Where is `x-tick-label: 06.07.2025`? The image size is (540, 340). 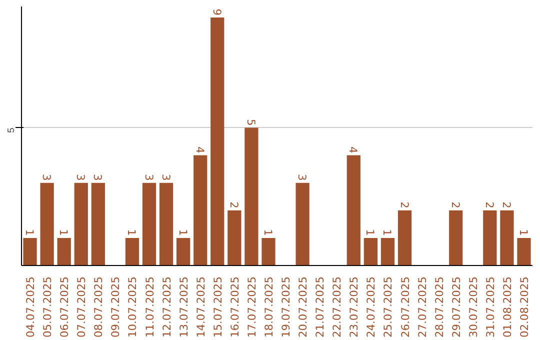 x-tick-label: 06.07.2025 is located at coordinates (65, 307).